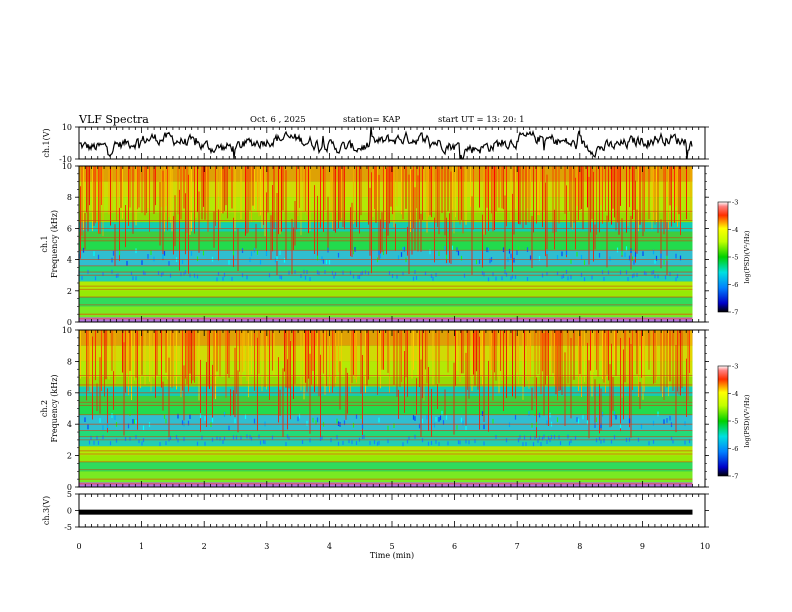 Image resolution: width=792 pixels, height=612 pixels. Describe the element at coordinates (735, 285) in the screenshot. I see `ch1-colorbar-tick-label: -6` at that location.